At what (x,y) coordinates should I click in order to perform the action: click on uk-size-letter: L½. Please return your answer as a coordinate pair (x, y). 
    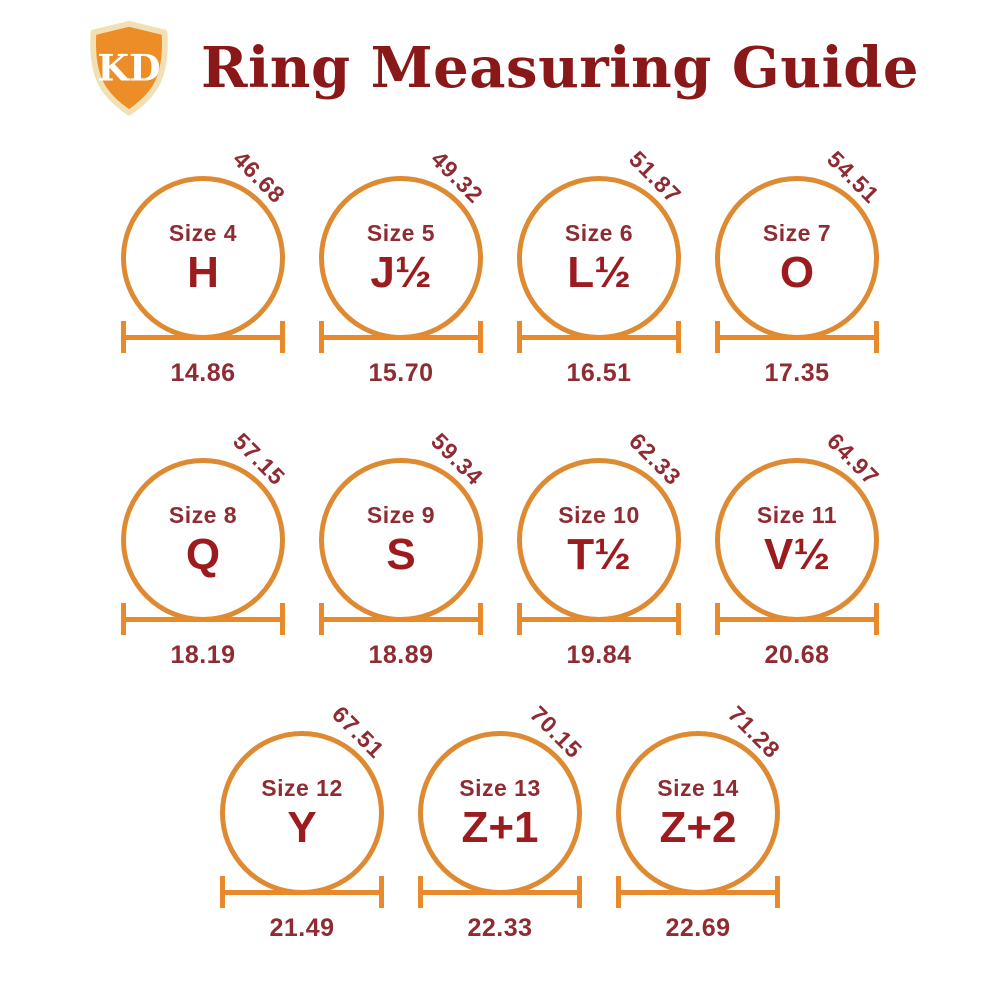
    Looking at the image, I should click on (599, 272).